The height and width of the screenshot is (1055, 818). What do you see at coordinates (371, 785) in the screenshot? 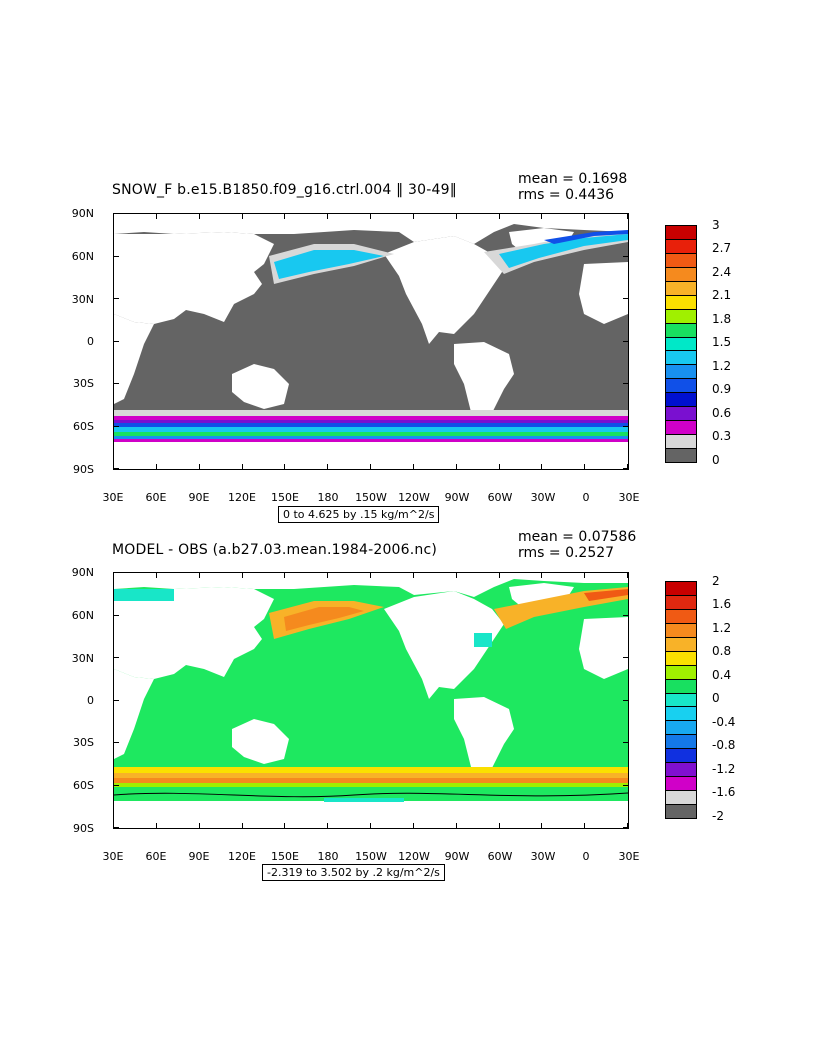
I see `southern-band-lime` at bounding box center [371, 785].